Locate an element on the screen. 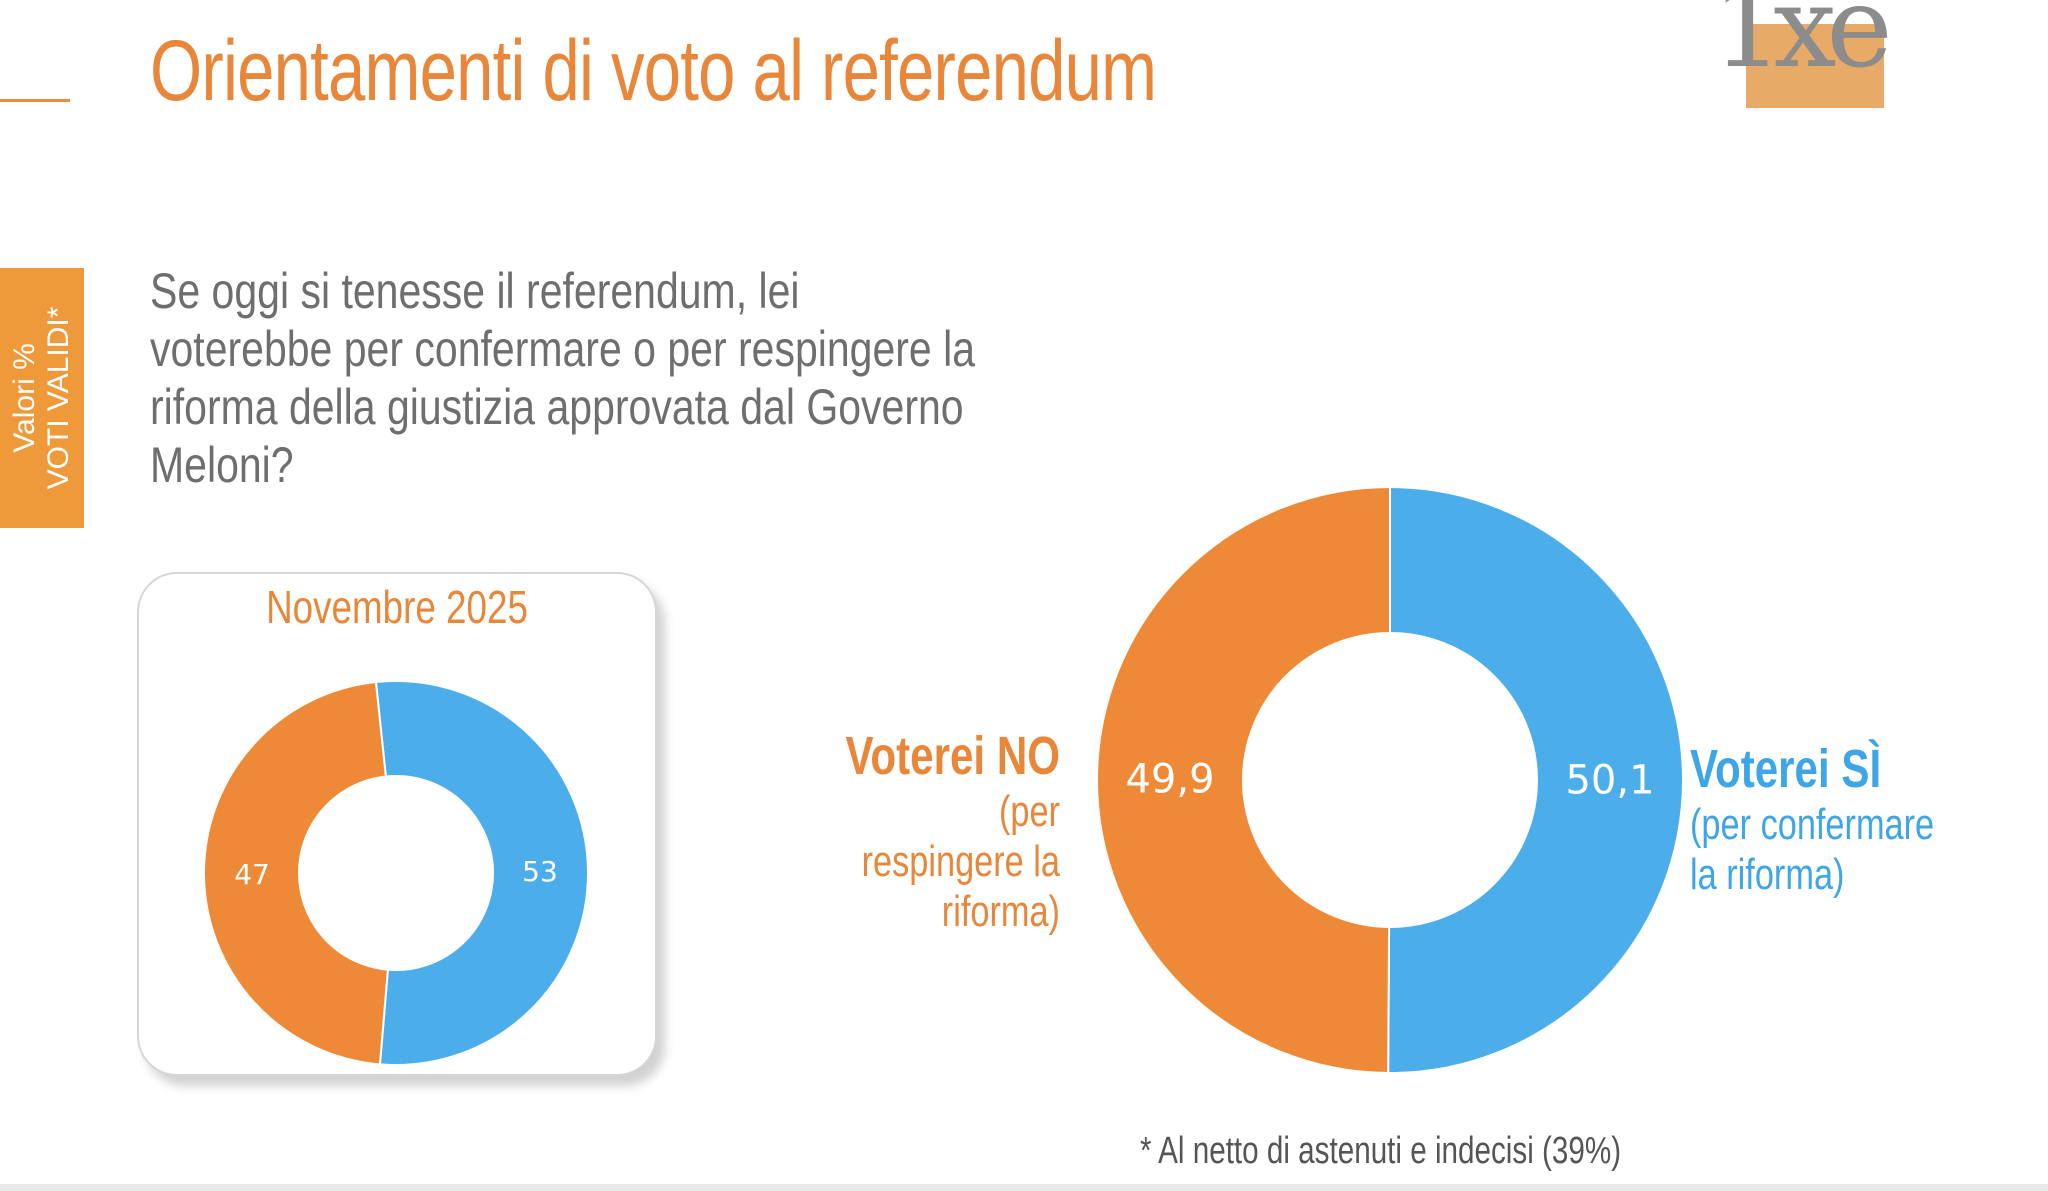  previous-label-si: 53 is located at coordinates (540, 871).